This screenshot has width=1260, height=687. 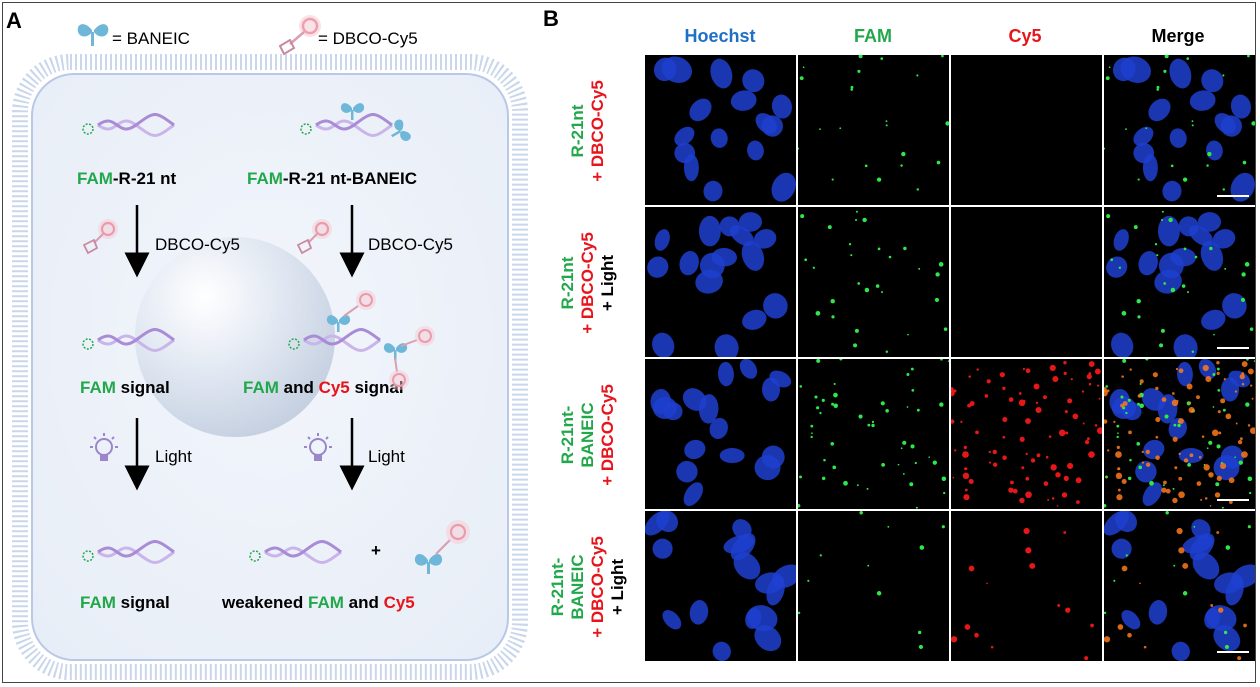 I want to click on left-step1-label: DBCO-Cy5, so click(x=197, y=244).